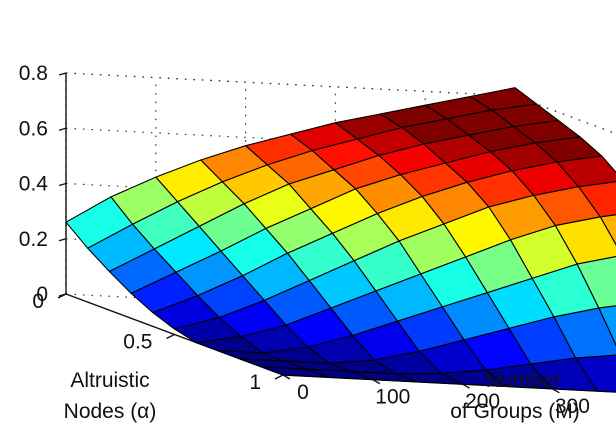 This screenshot has height=436, width=616. I want to click on grid-line-z, so click(290, 84).